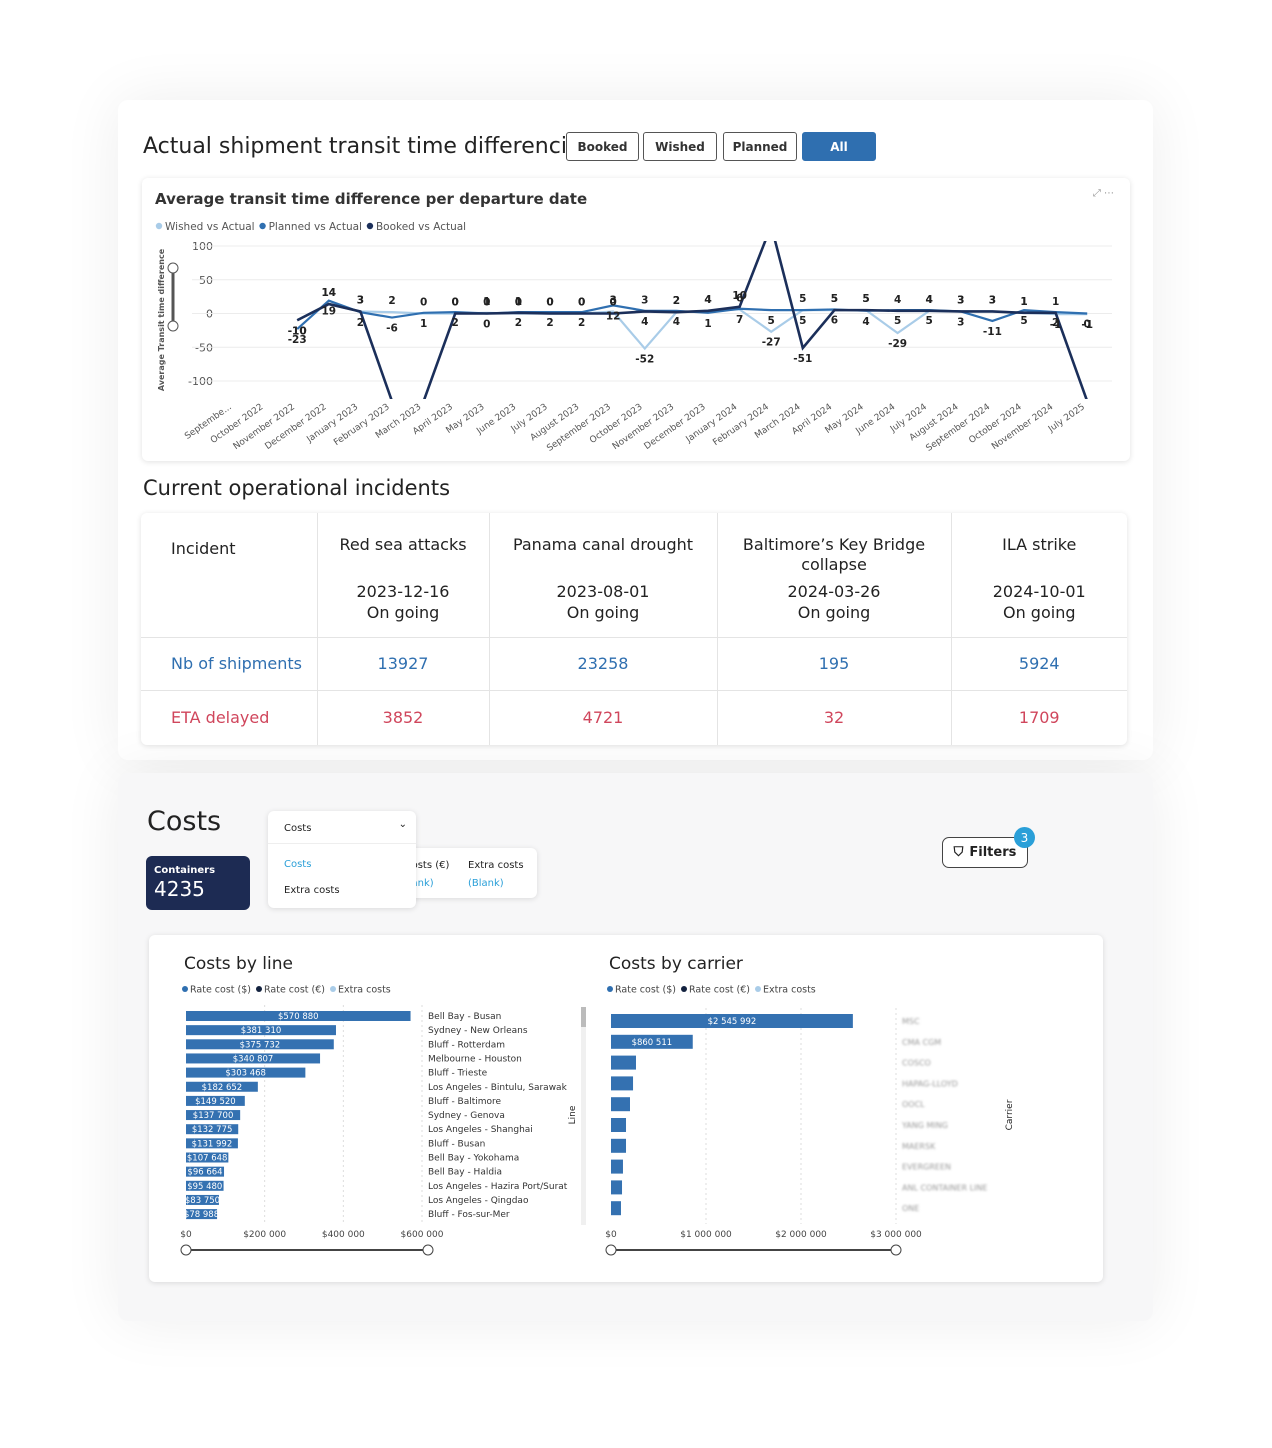  I want to click on incident-date: 2024-03-26, so click(834, 591).